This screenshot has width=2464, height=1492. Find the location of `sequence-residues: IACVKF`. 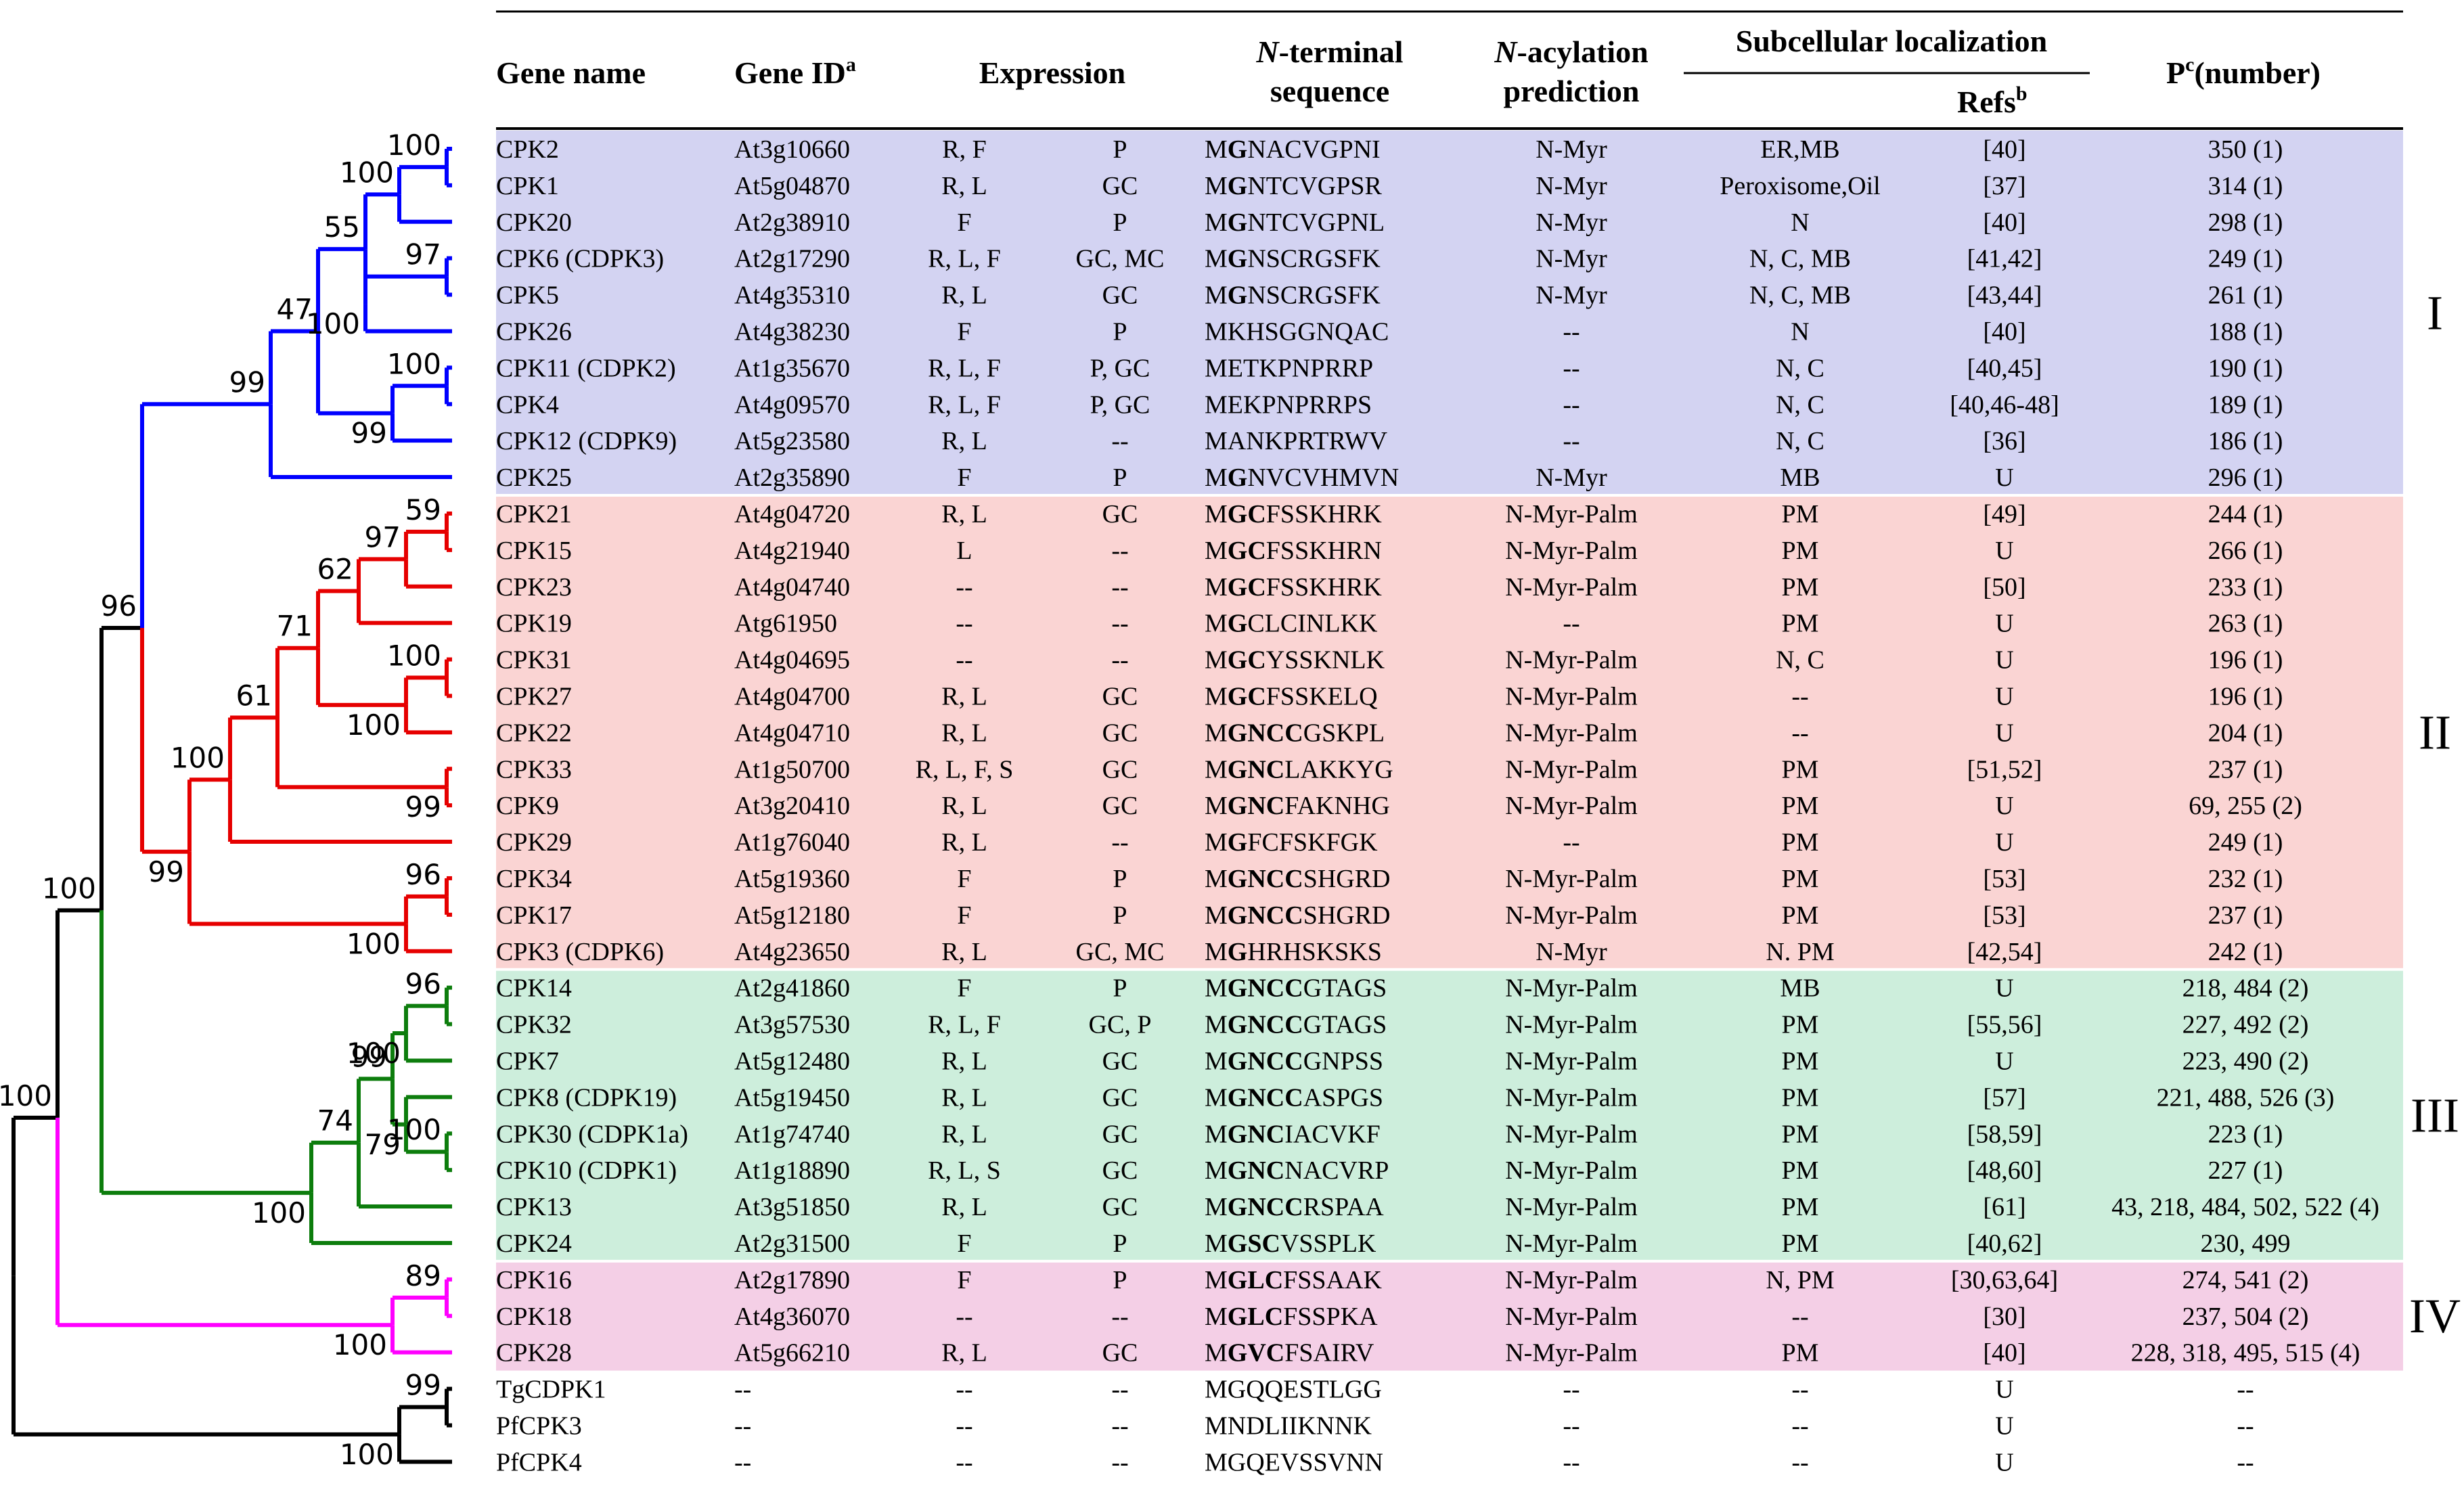

sequence-residues: IACVKF is located at coordinates (1332, 1134).